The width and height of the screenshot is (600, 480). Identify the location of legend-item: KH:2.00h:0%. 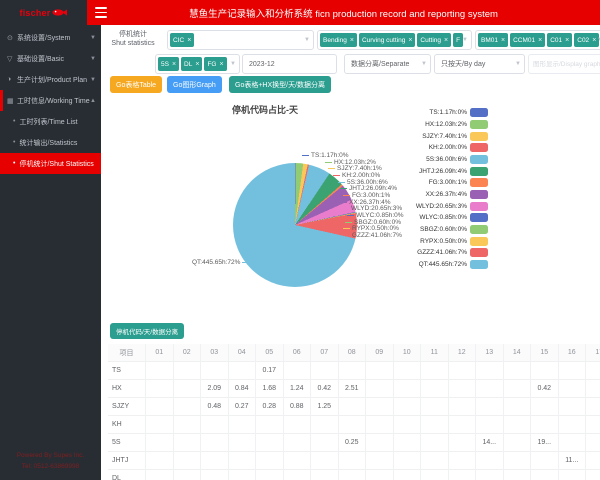
(446, 148).